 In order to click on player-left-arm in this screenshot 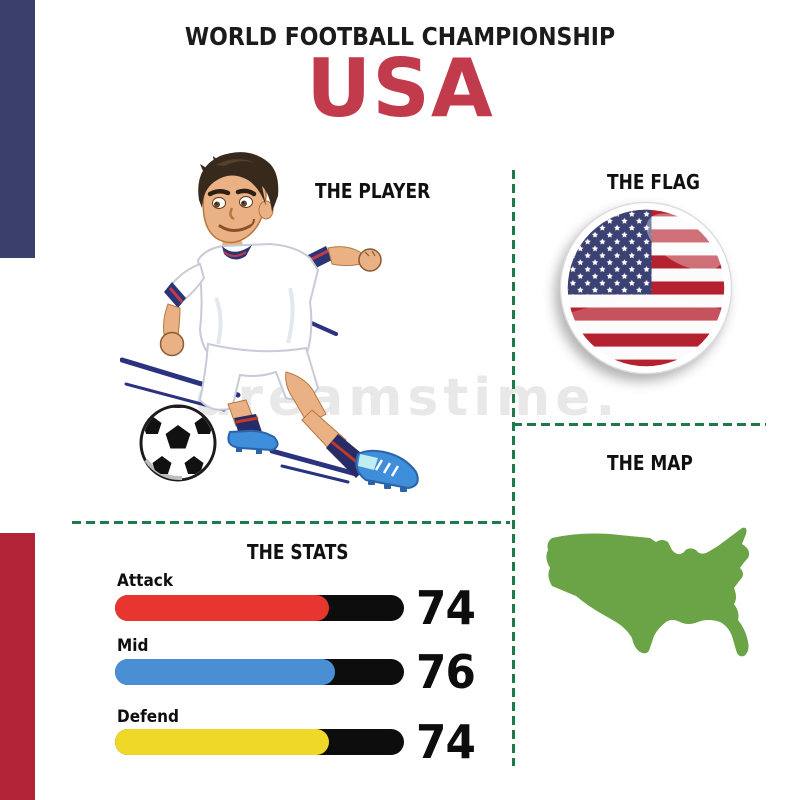, I will do `click(182, 309)`.